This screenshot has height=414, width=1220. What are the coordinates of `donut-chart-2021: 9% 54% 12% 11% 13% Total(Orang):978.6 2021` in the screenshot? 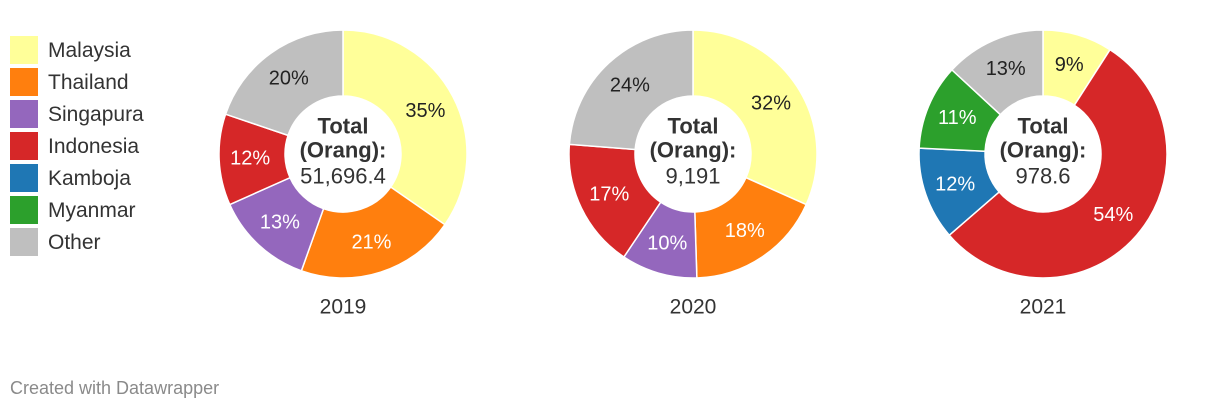 It's located at (1043, 174).